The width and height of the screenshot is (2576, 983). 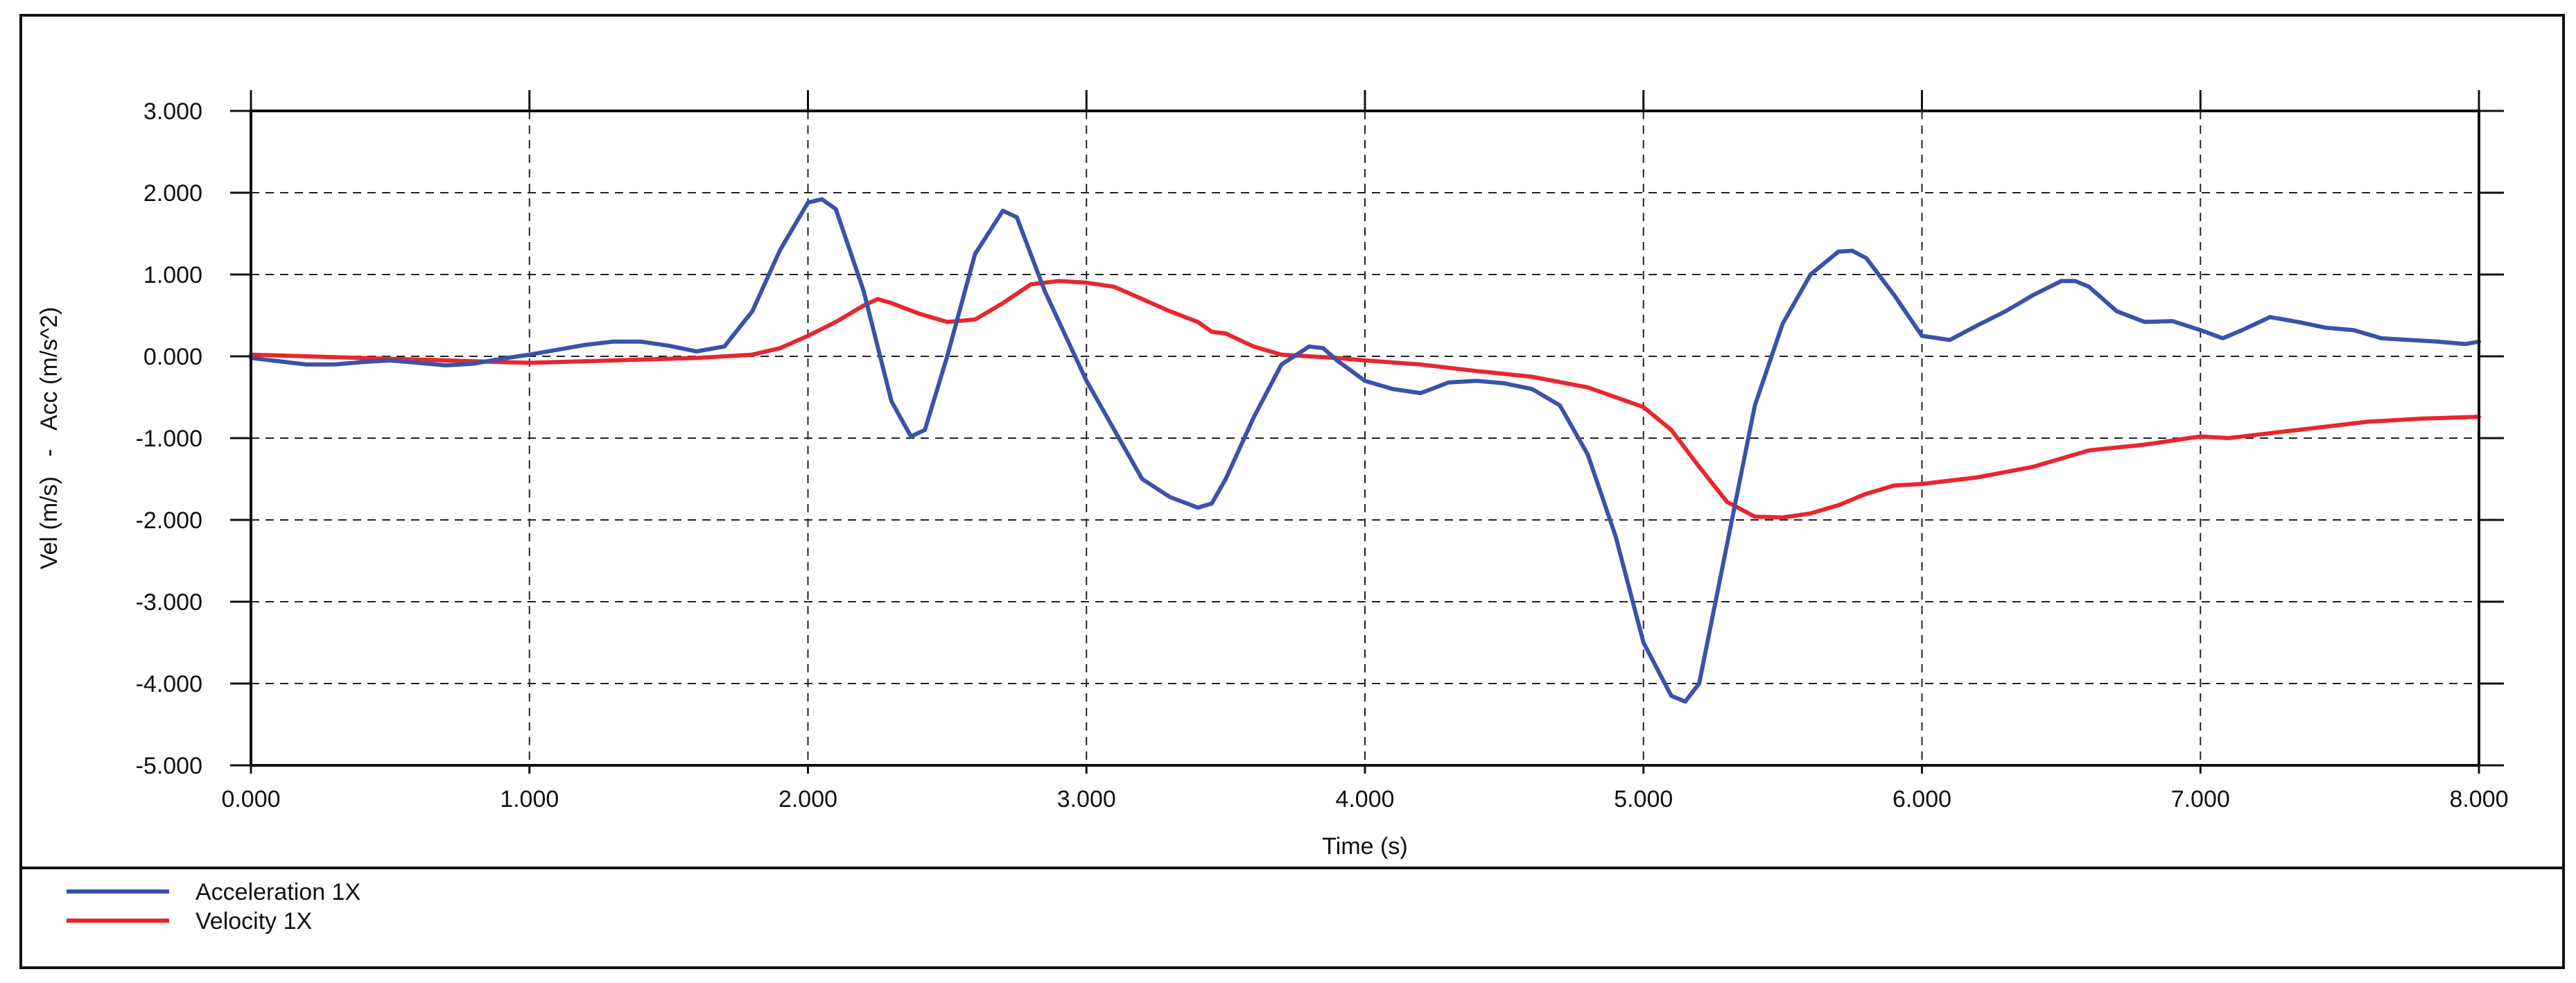 I want to click on y-tick-label: -4.000, so click(x=169, y=684).